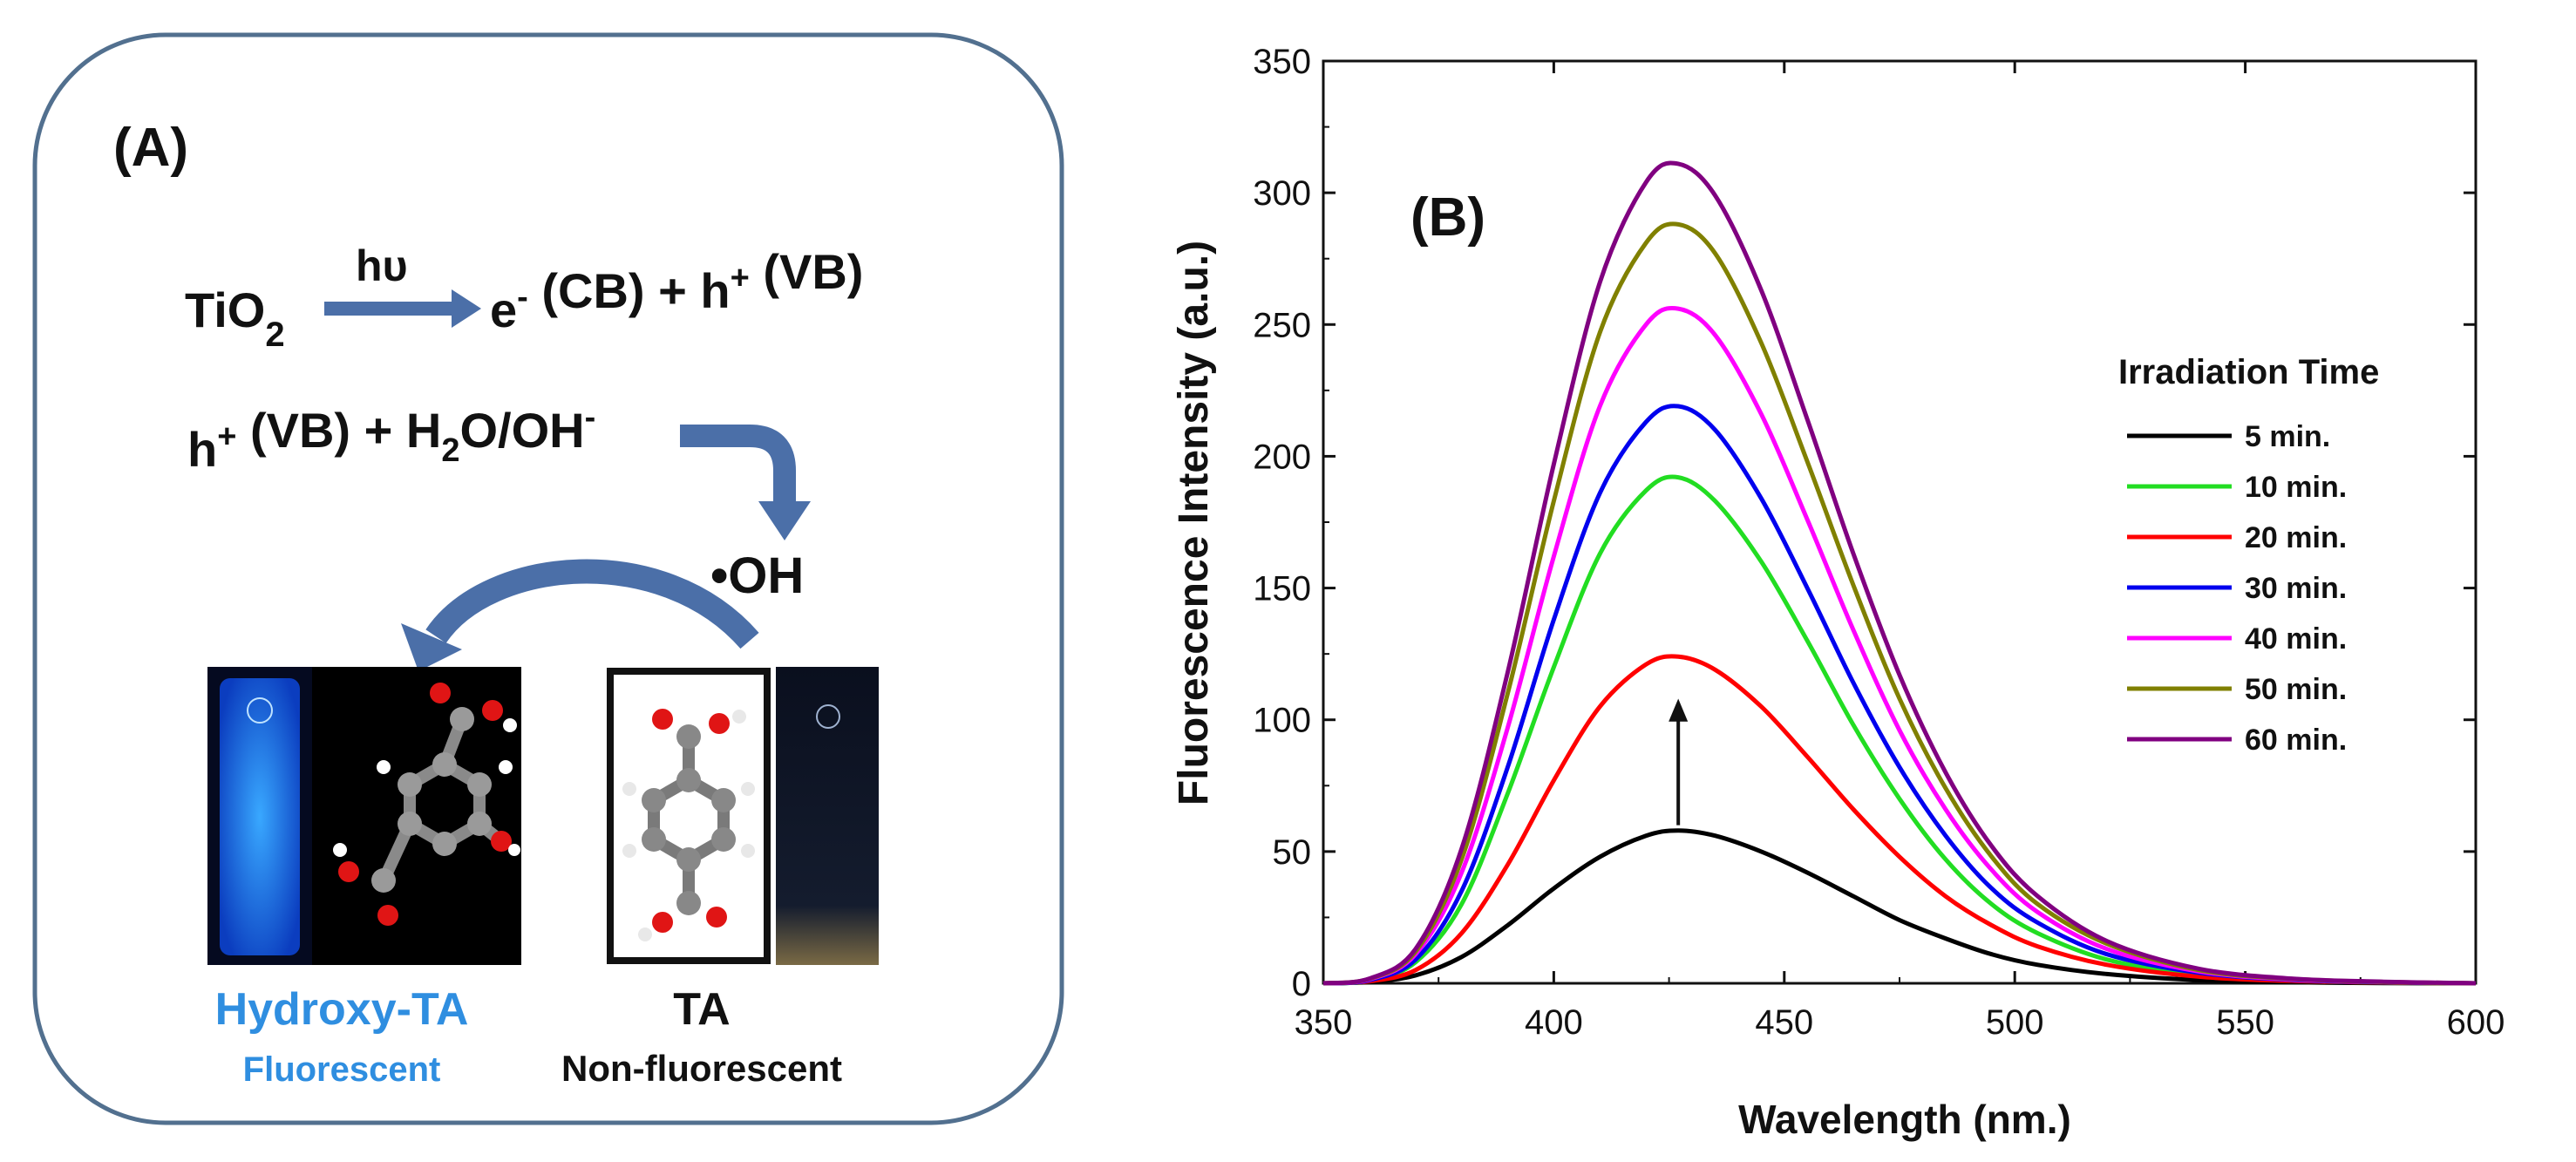 The image size is (2576, 1162). Describe the element at coordinates (592, 604) in the screenshot. I see `reaction-curved-arrow` at that location.